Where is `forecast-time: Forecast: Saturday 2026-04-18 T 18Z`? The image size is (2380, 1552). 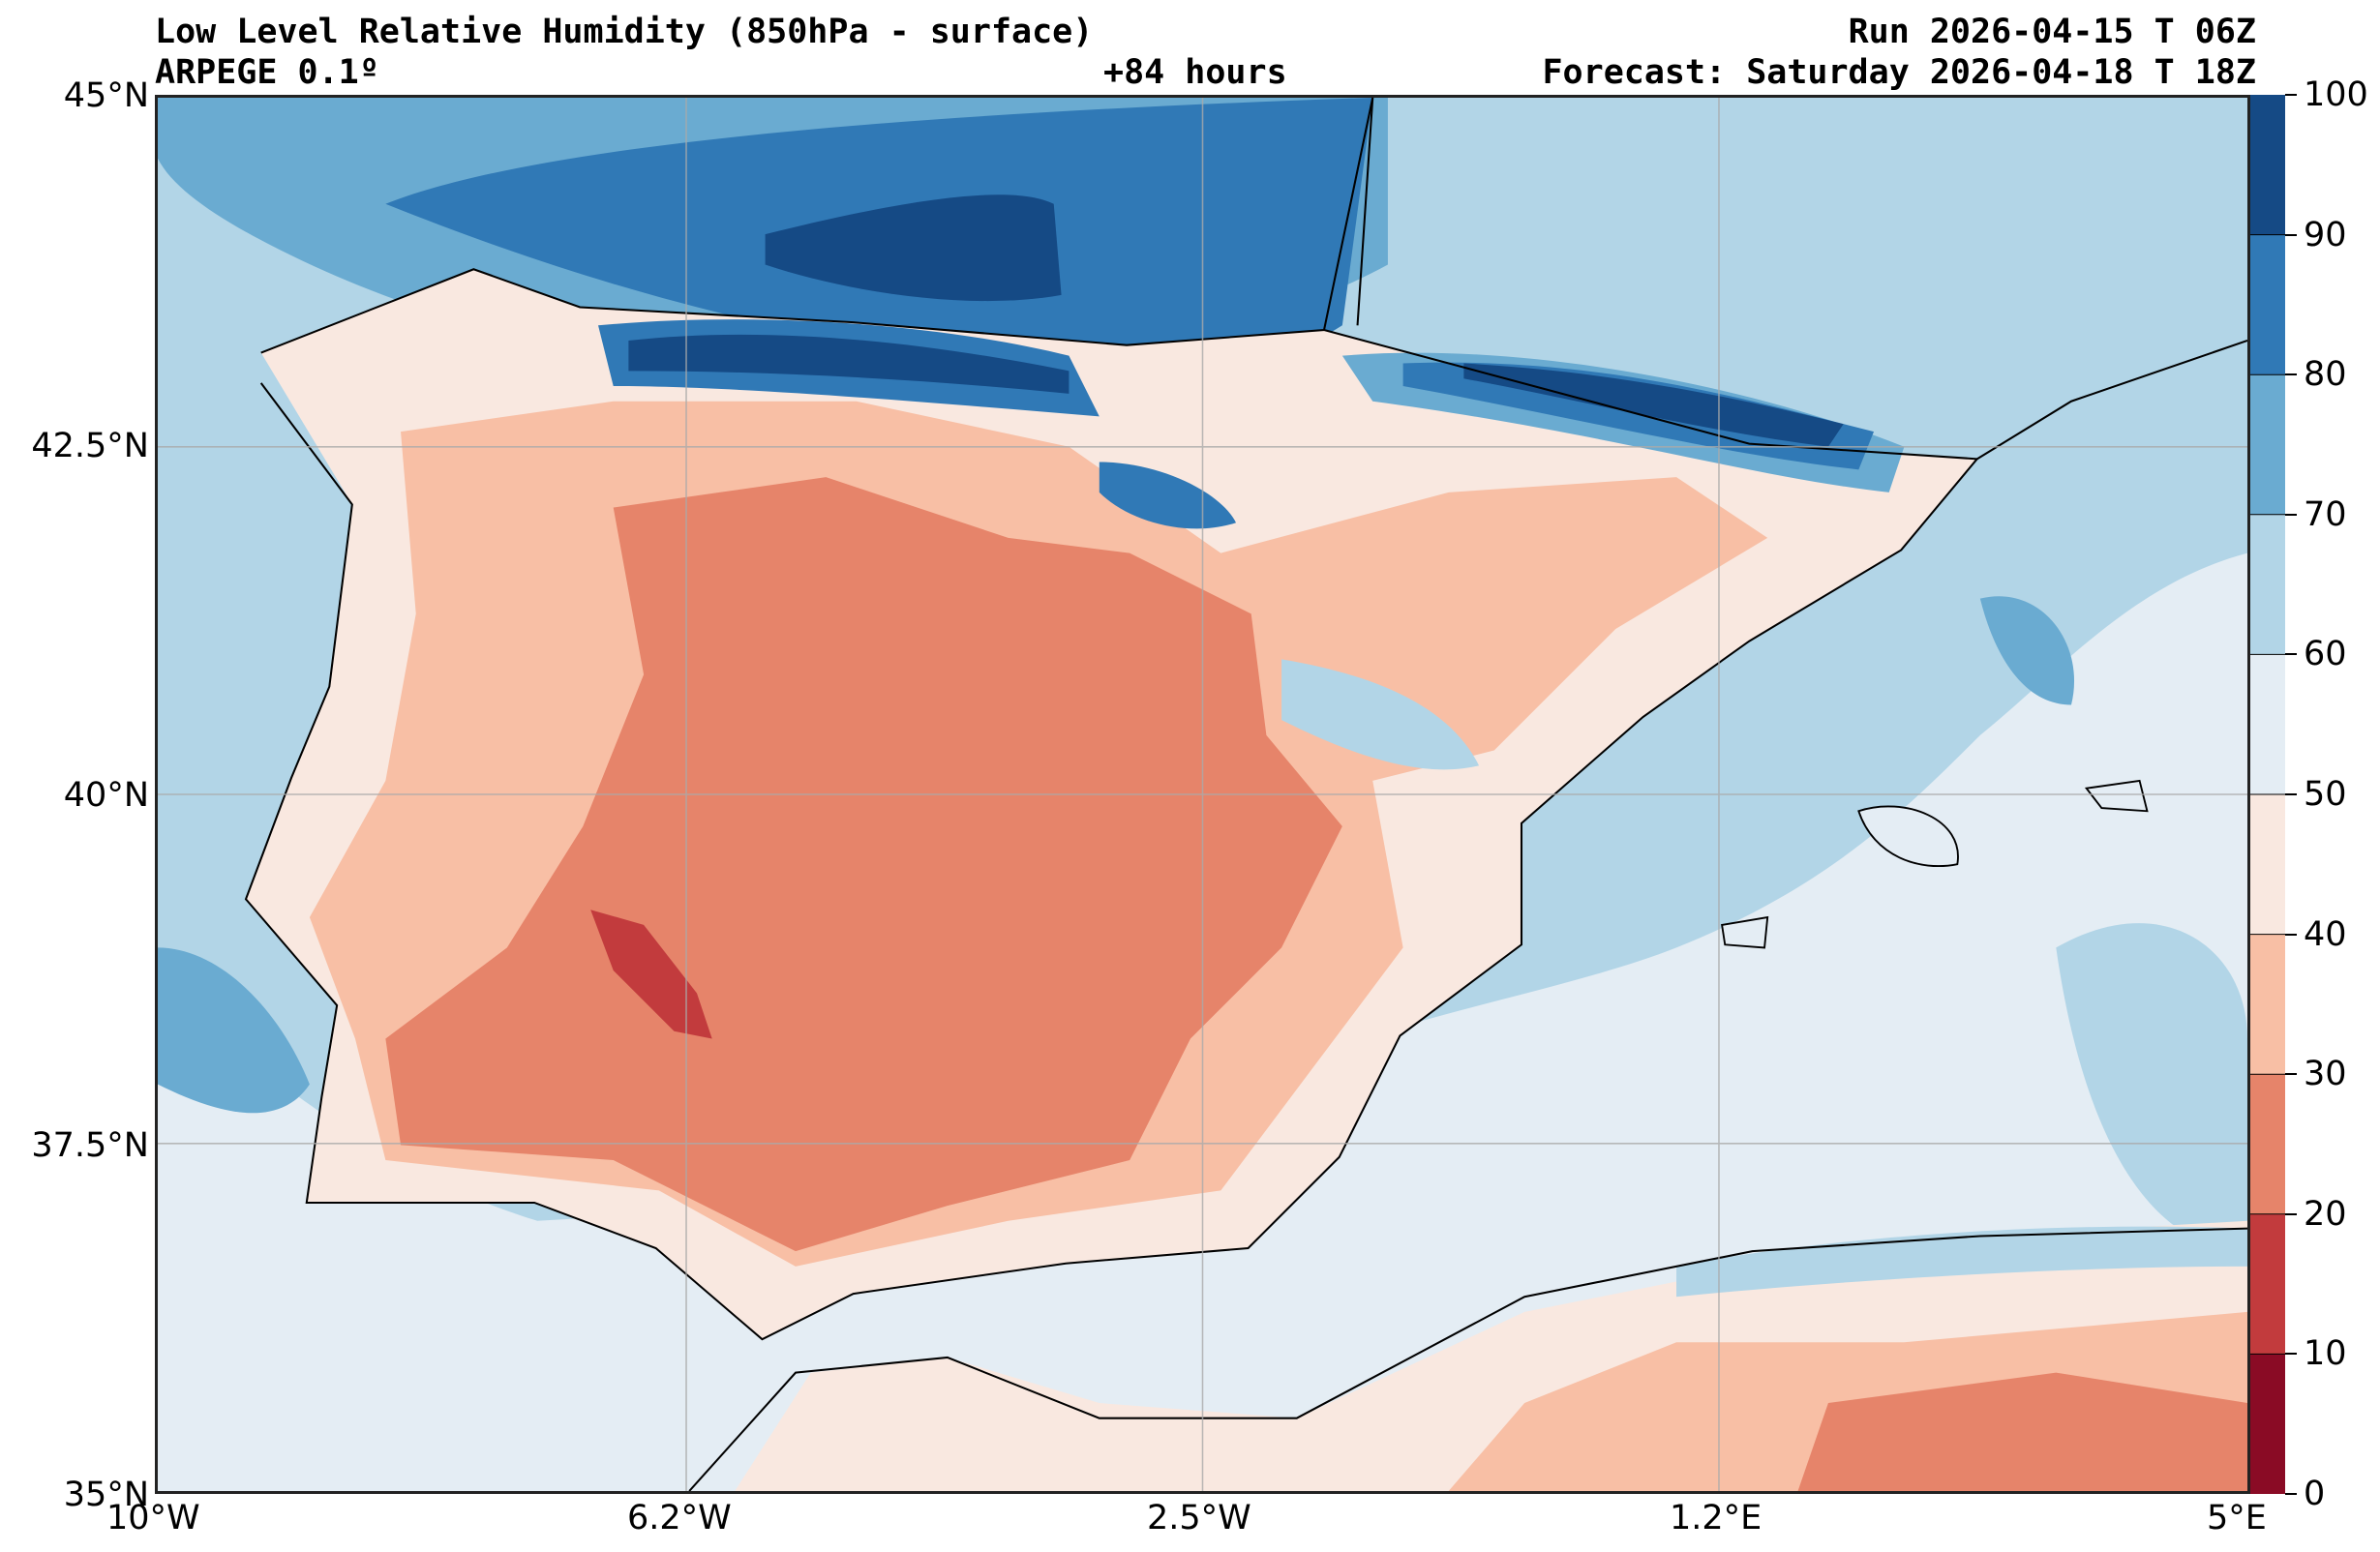
forecast-time: Forecast: Saturday 2026-04-18 T 18Z is located at coordinates (1899, 72).